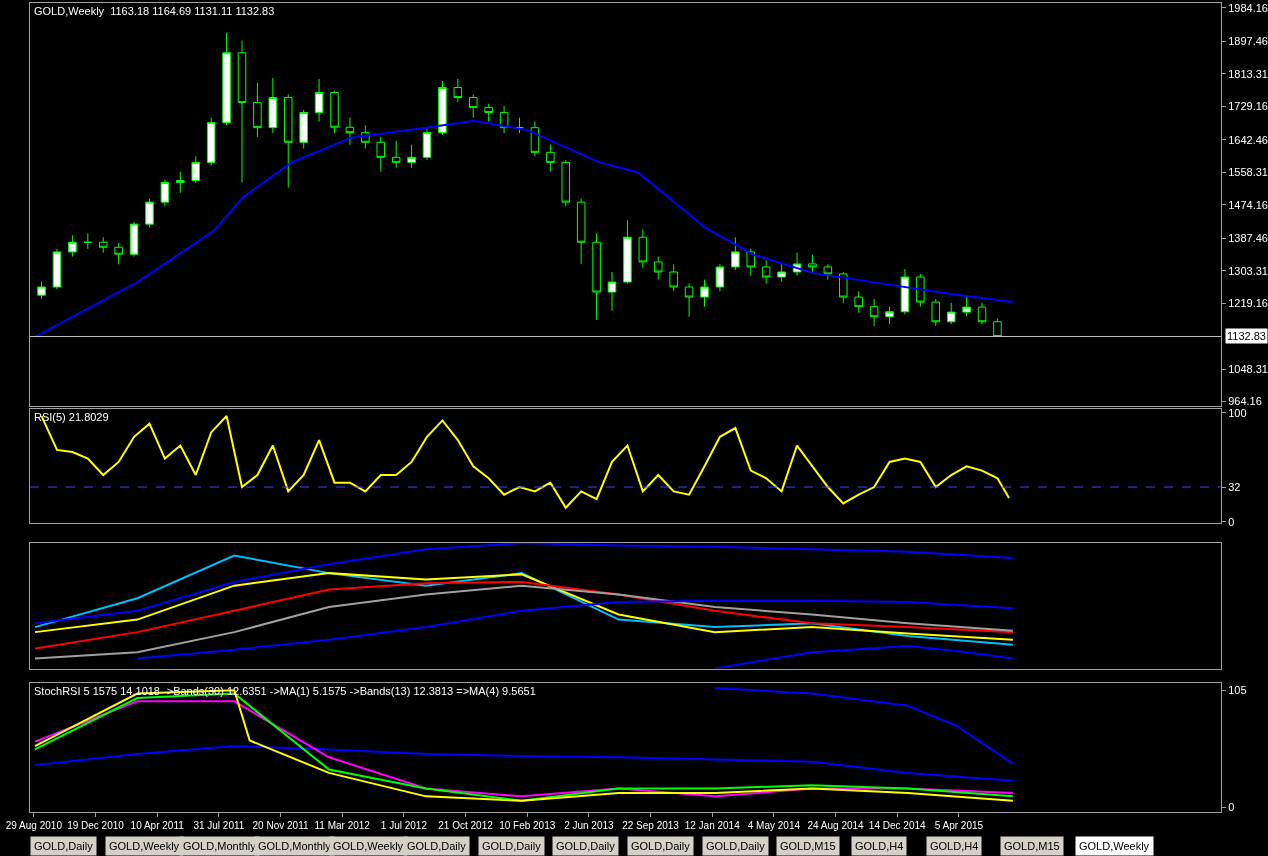 This screenshot has width=1268, height=856. What do you see at coordinates (836, 825) in the screenshot?
I see `x-tick-label: 24 Aug 2014` at bounding box center [836, 825].